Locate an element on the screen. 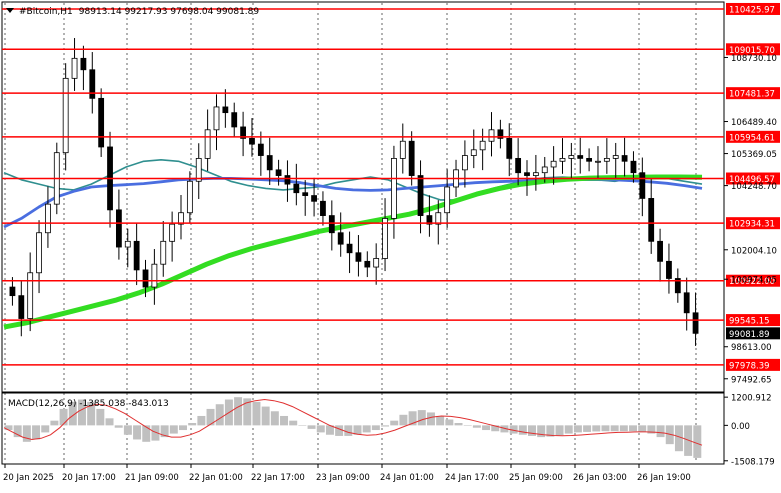  macd-tick-label: -1508.179 is located at coordinates (753, 462).